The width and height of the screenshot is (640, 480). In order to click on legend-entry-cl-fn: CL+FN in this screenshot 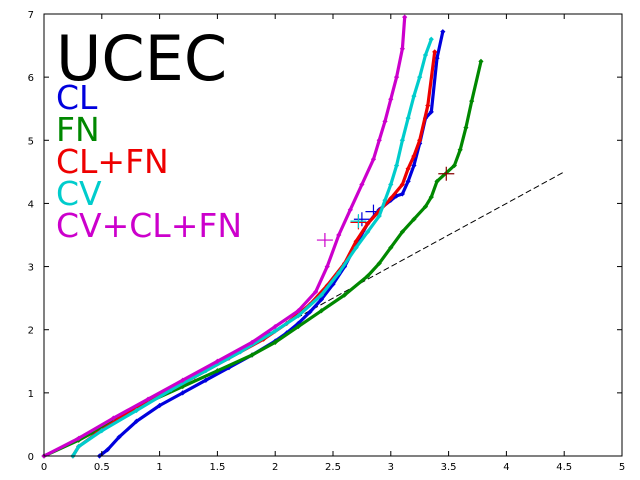, I will do `click(112, 161)`.